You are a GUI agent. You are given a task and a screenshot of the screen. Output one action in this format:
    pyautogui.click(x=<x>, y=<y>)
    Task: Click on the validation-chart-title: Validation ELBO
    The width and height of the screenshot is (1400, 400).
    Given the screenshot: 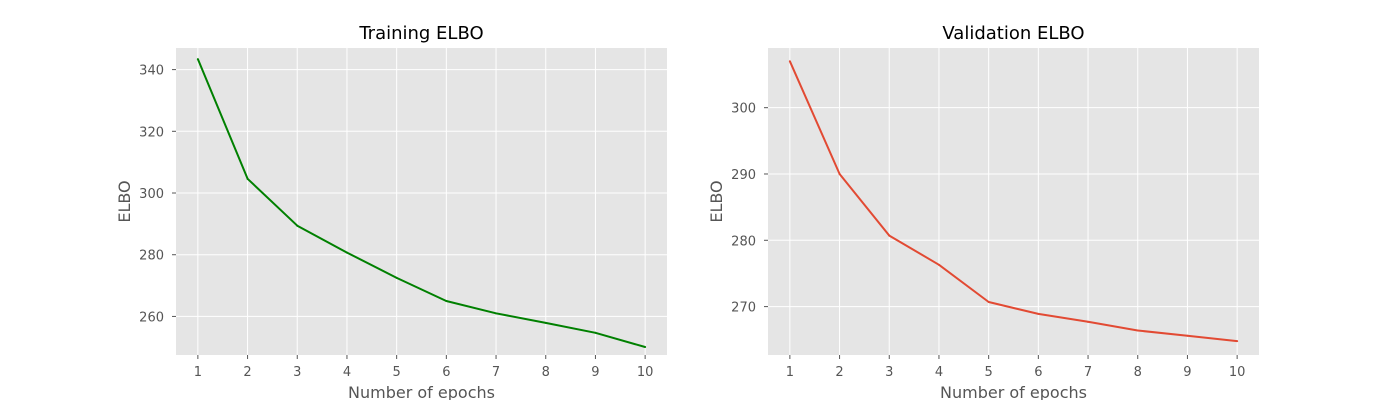 What is the action you would take?
    pyautogui.click(x=1013, y=33)
    